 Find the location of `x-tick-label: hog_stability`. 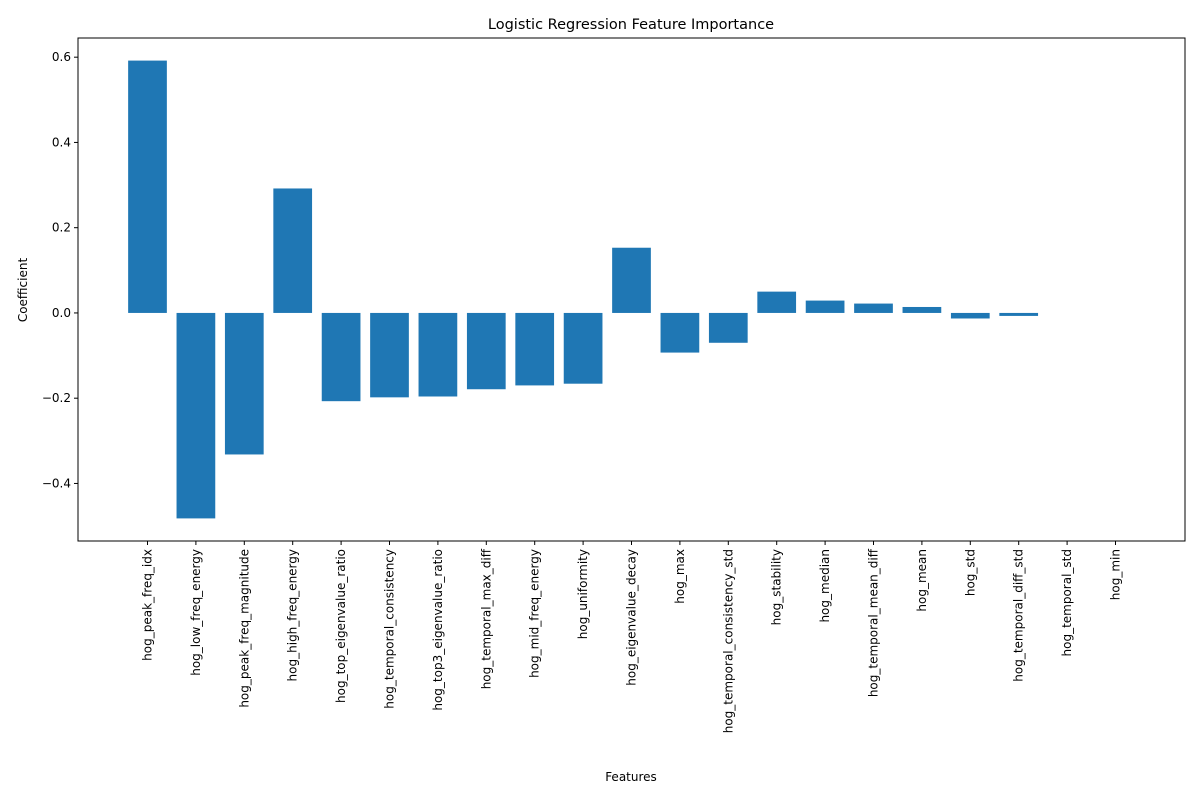

x-tick-label: hog_stability is located at coordinates (777, 587).